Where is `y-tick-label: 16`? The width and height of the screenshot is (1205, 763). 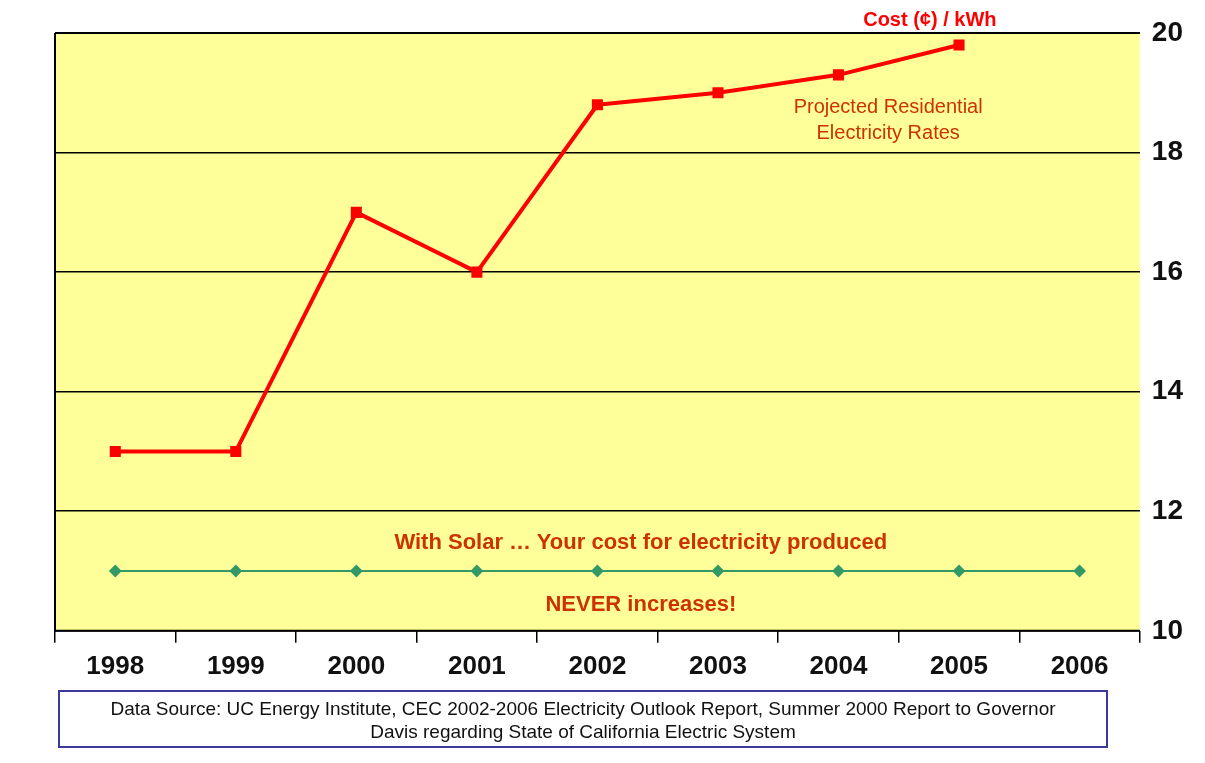 y-tick-label: 16 is located at coordinates (1167, 270).